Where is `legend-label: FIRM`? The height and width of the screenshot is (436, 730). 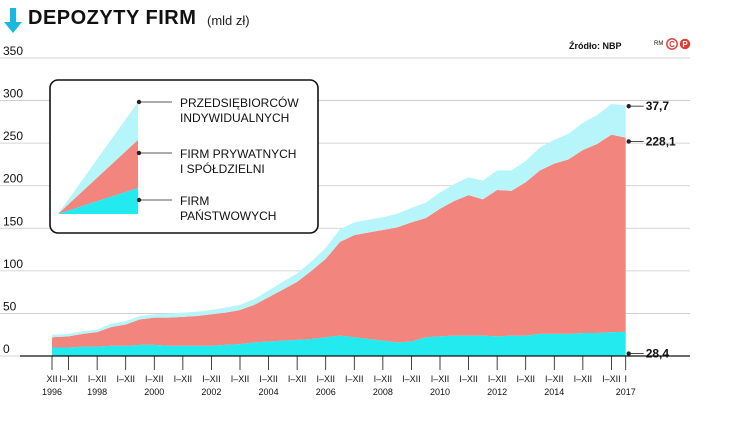 legend-label: FIRM is located at coordinates (194, 201).